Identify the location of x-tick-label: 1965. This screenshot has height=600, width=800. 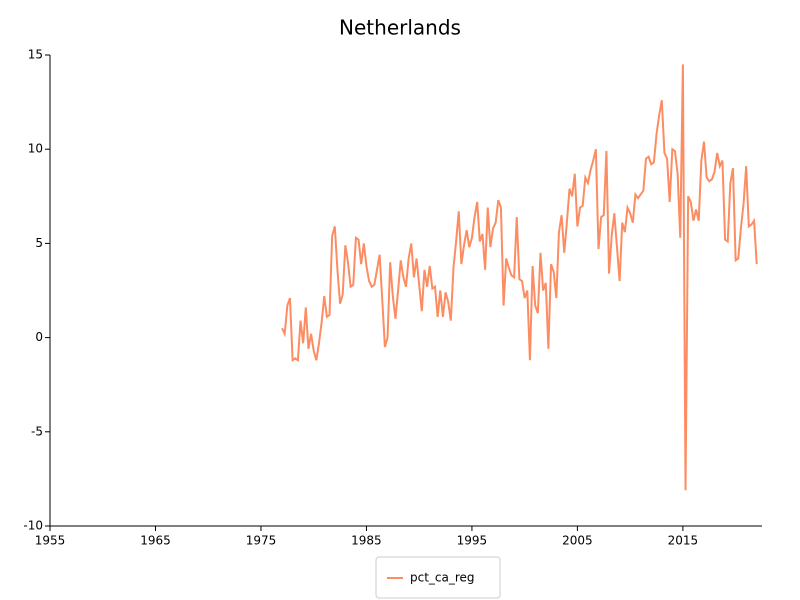
(155, 541).